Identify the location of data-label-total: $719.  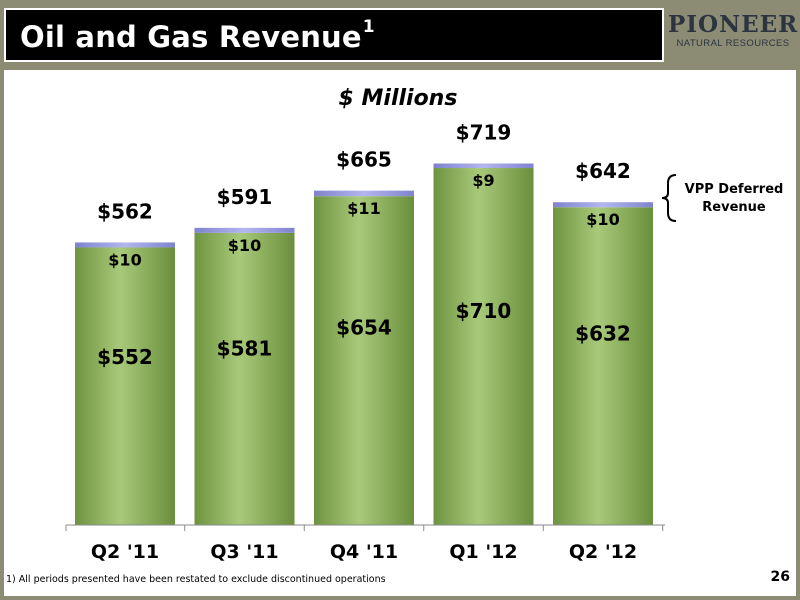
(484, 133).